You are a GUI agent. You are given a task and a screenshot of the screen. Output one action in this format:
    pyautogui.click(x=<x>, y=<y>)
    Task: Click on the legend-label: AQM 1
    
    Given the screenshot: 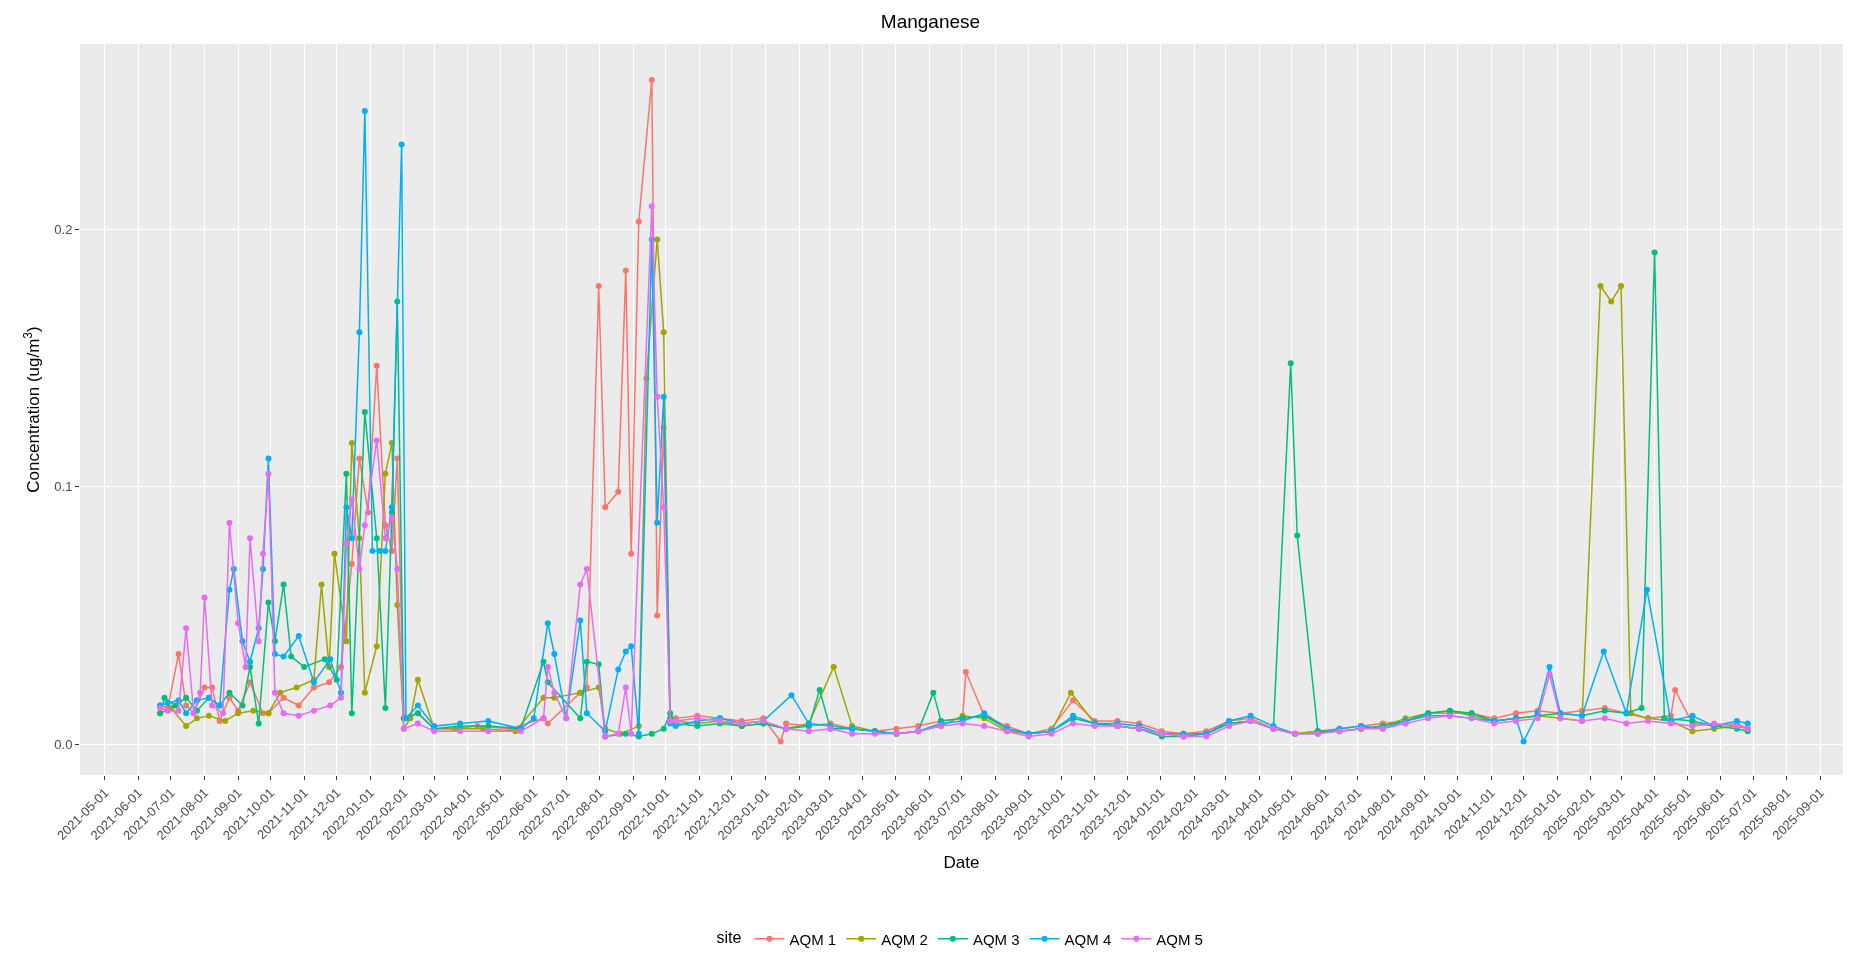 What is the action you would take?
    pyautogui.click(x=813, y=939)
    